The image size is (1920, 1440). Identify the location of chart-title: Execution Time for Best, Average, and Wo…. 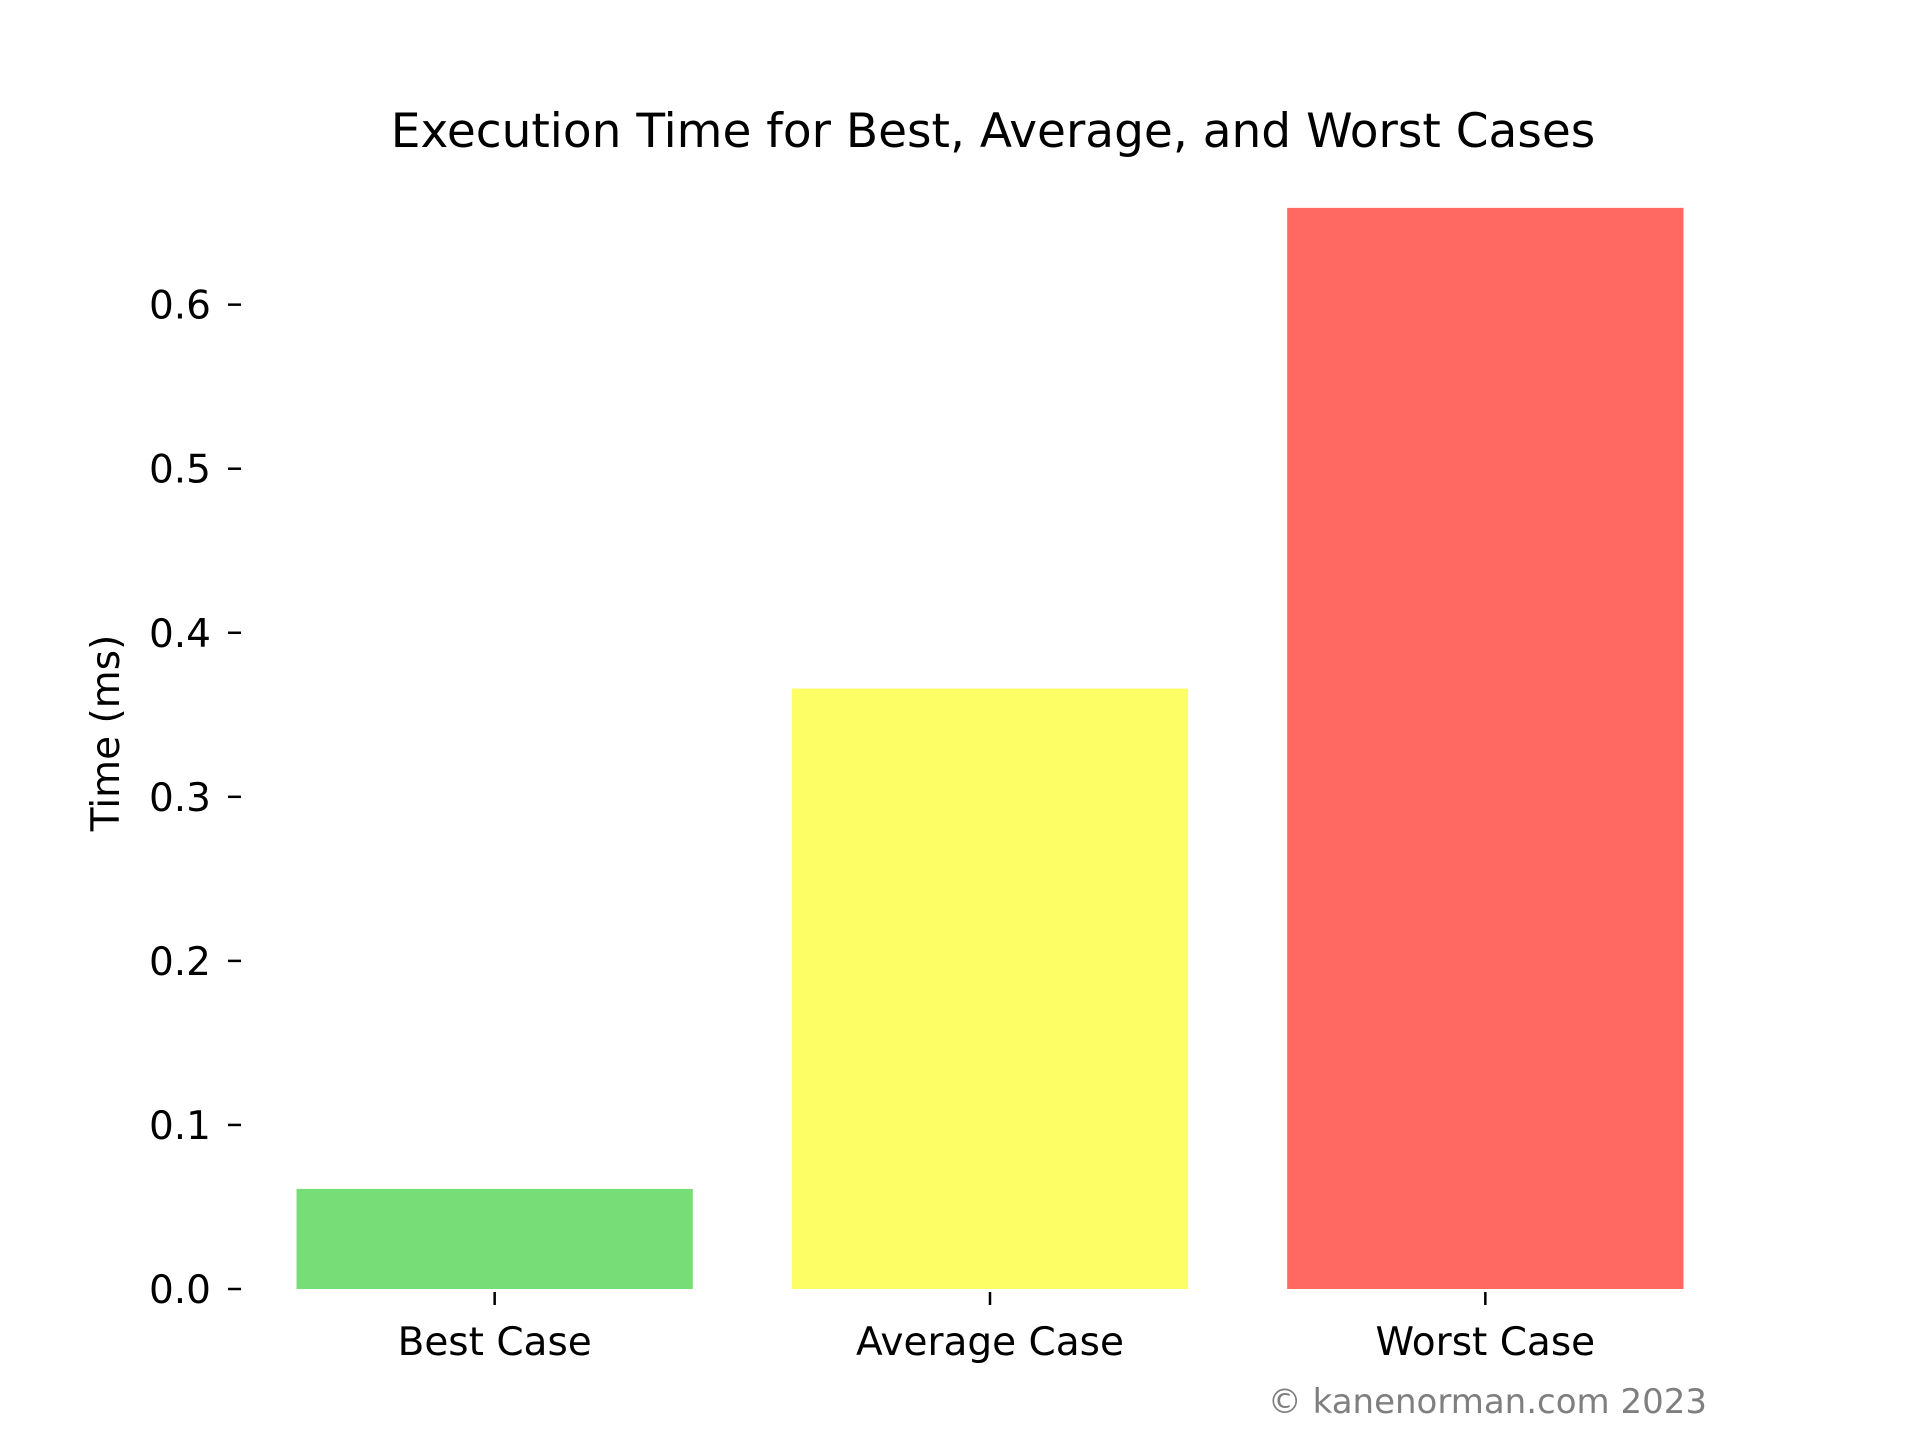
(993, 131).